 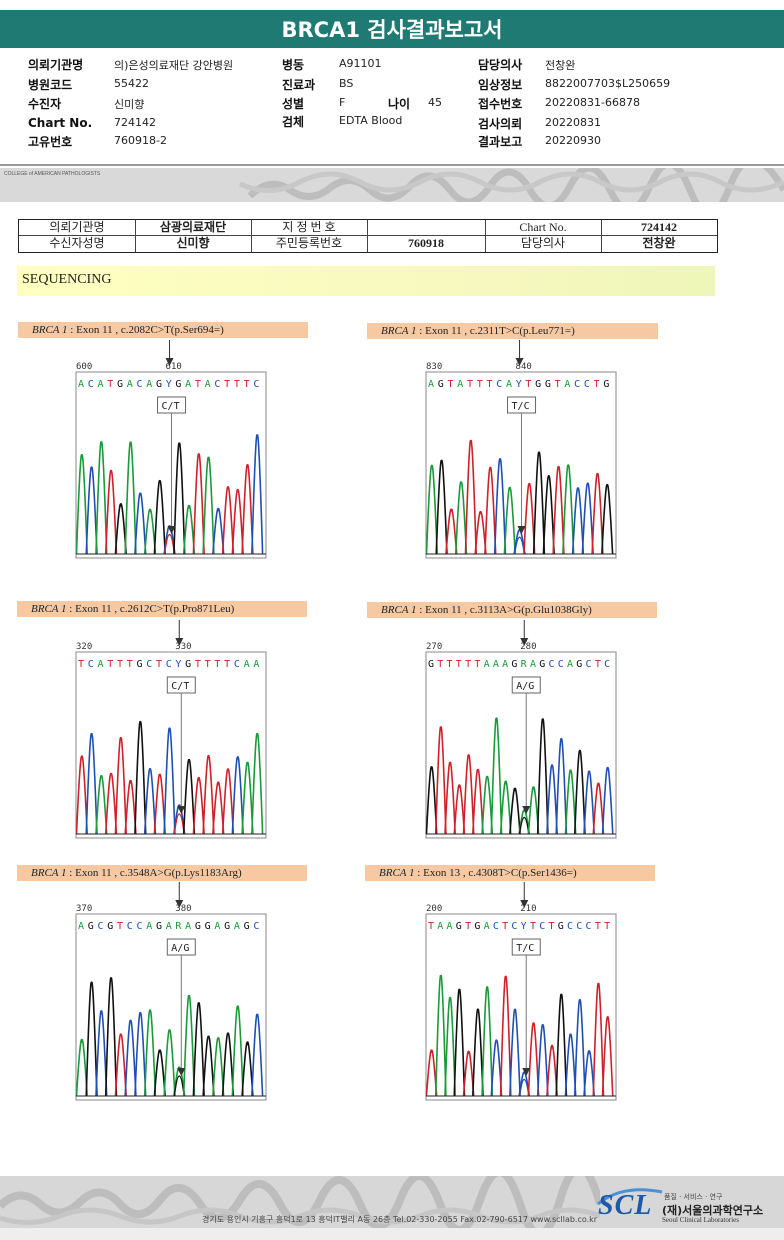 I want to click on table-chart-label: Chart No., so click(x=543, y=227).